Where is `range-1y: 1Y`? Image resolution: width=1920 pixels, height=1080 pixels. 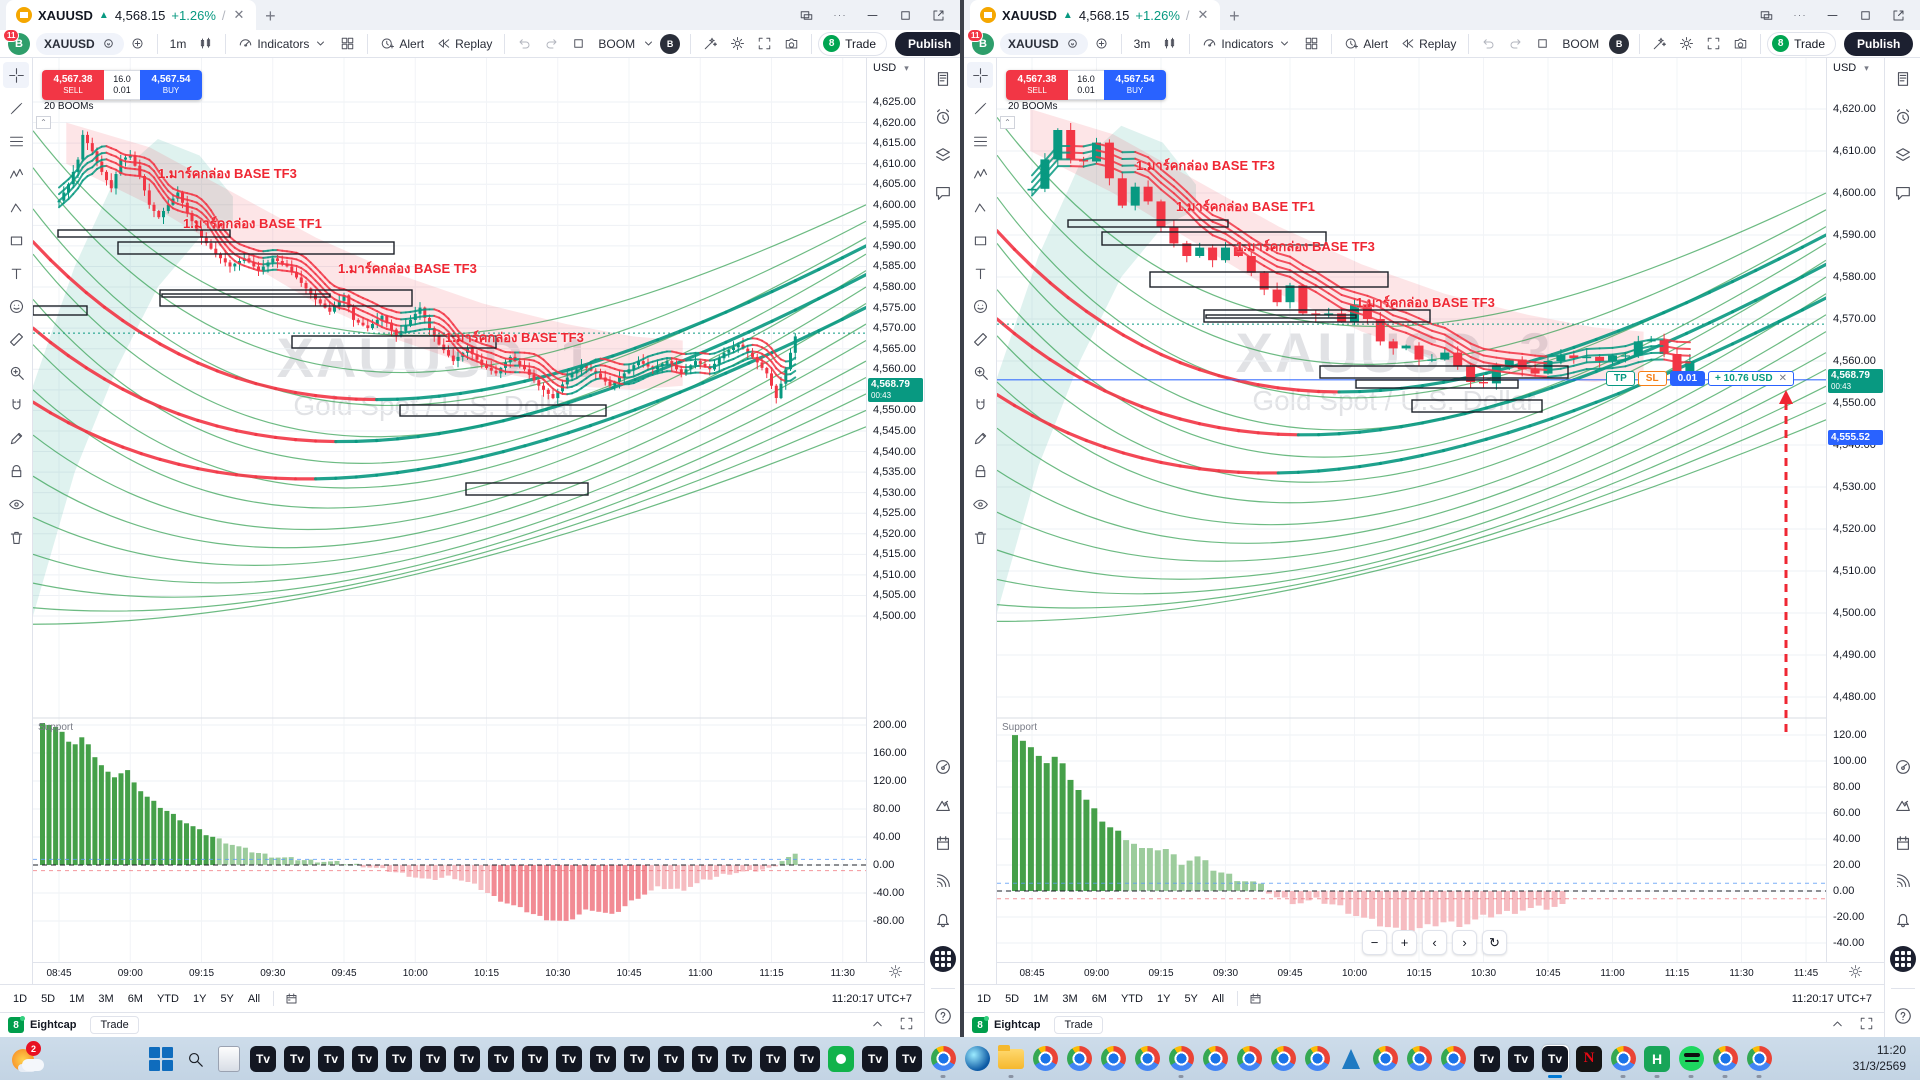
range-1y: 1Y is located at coordinates (199, 998).